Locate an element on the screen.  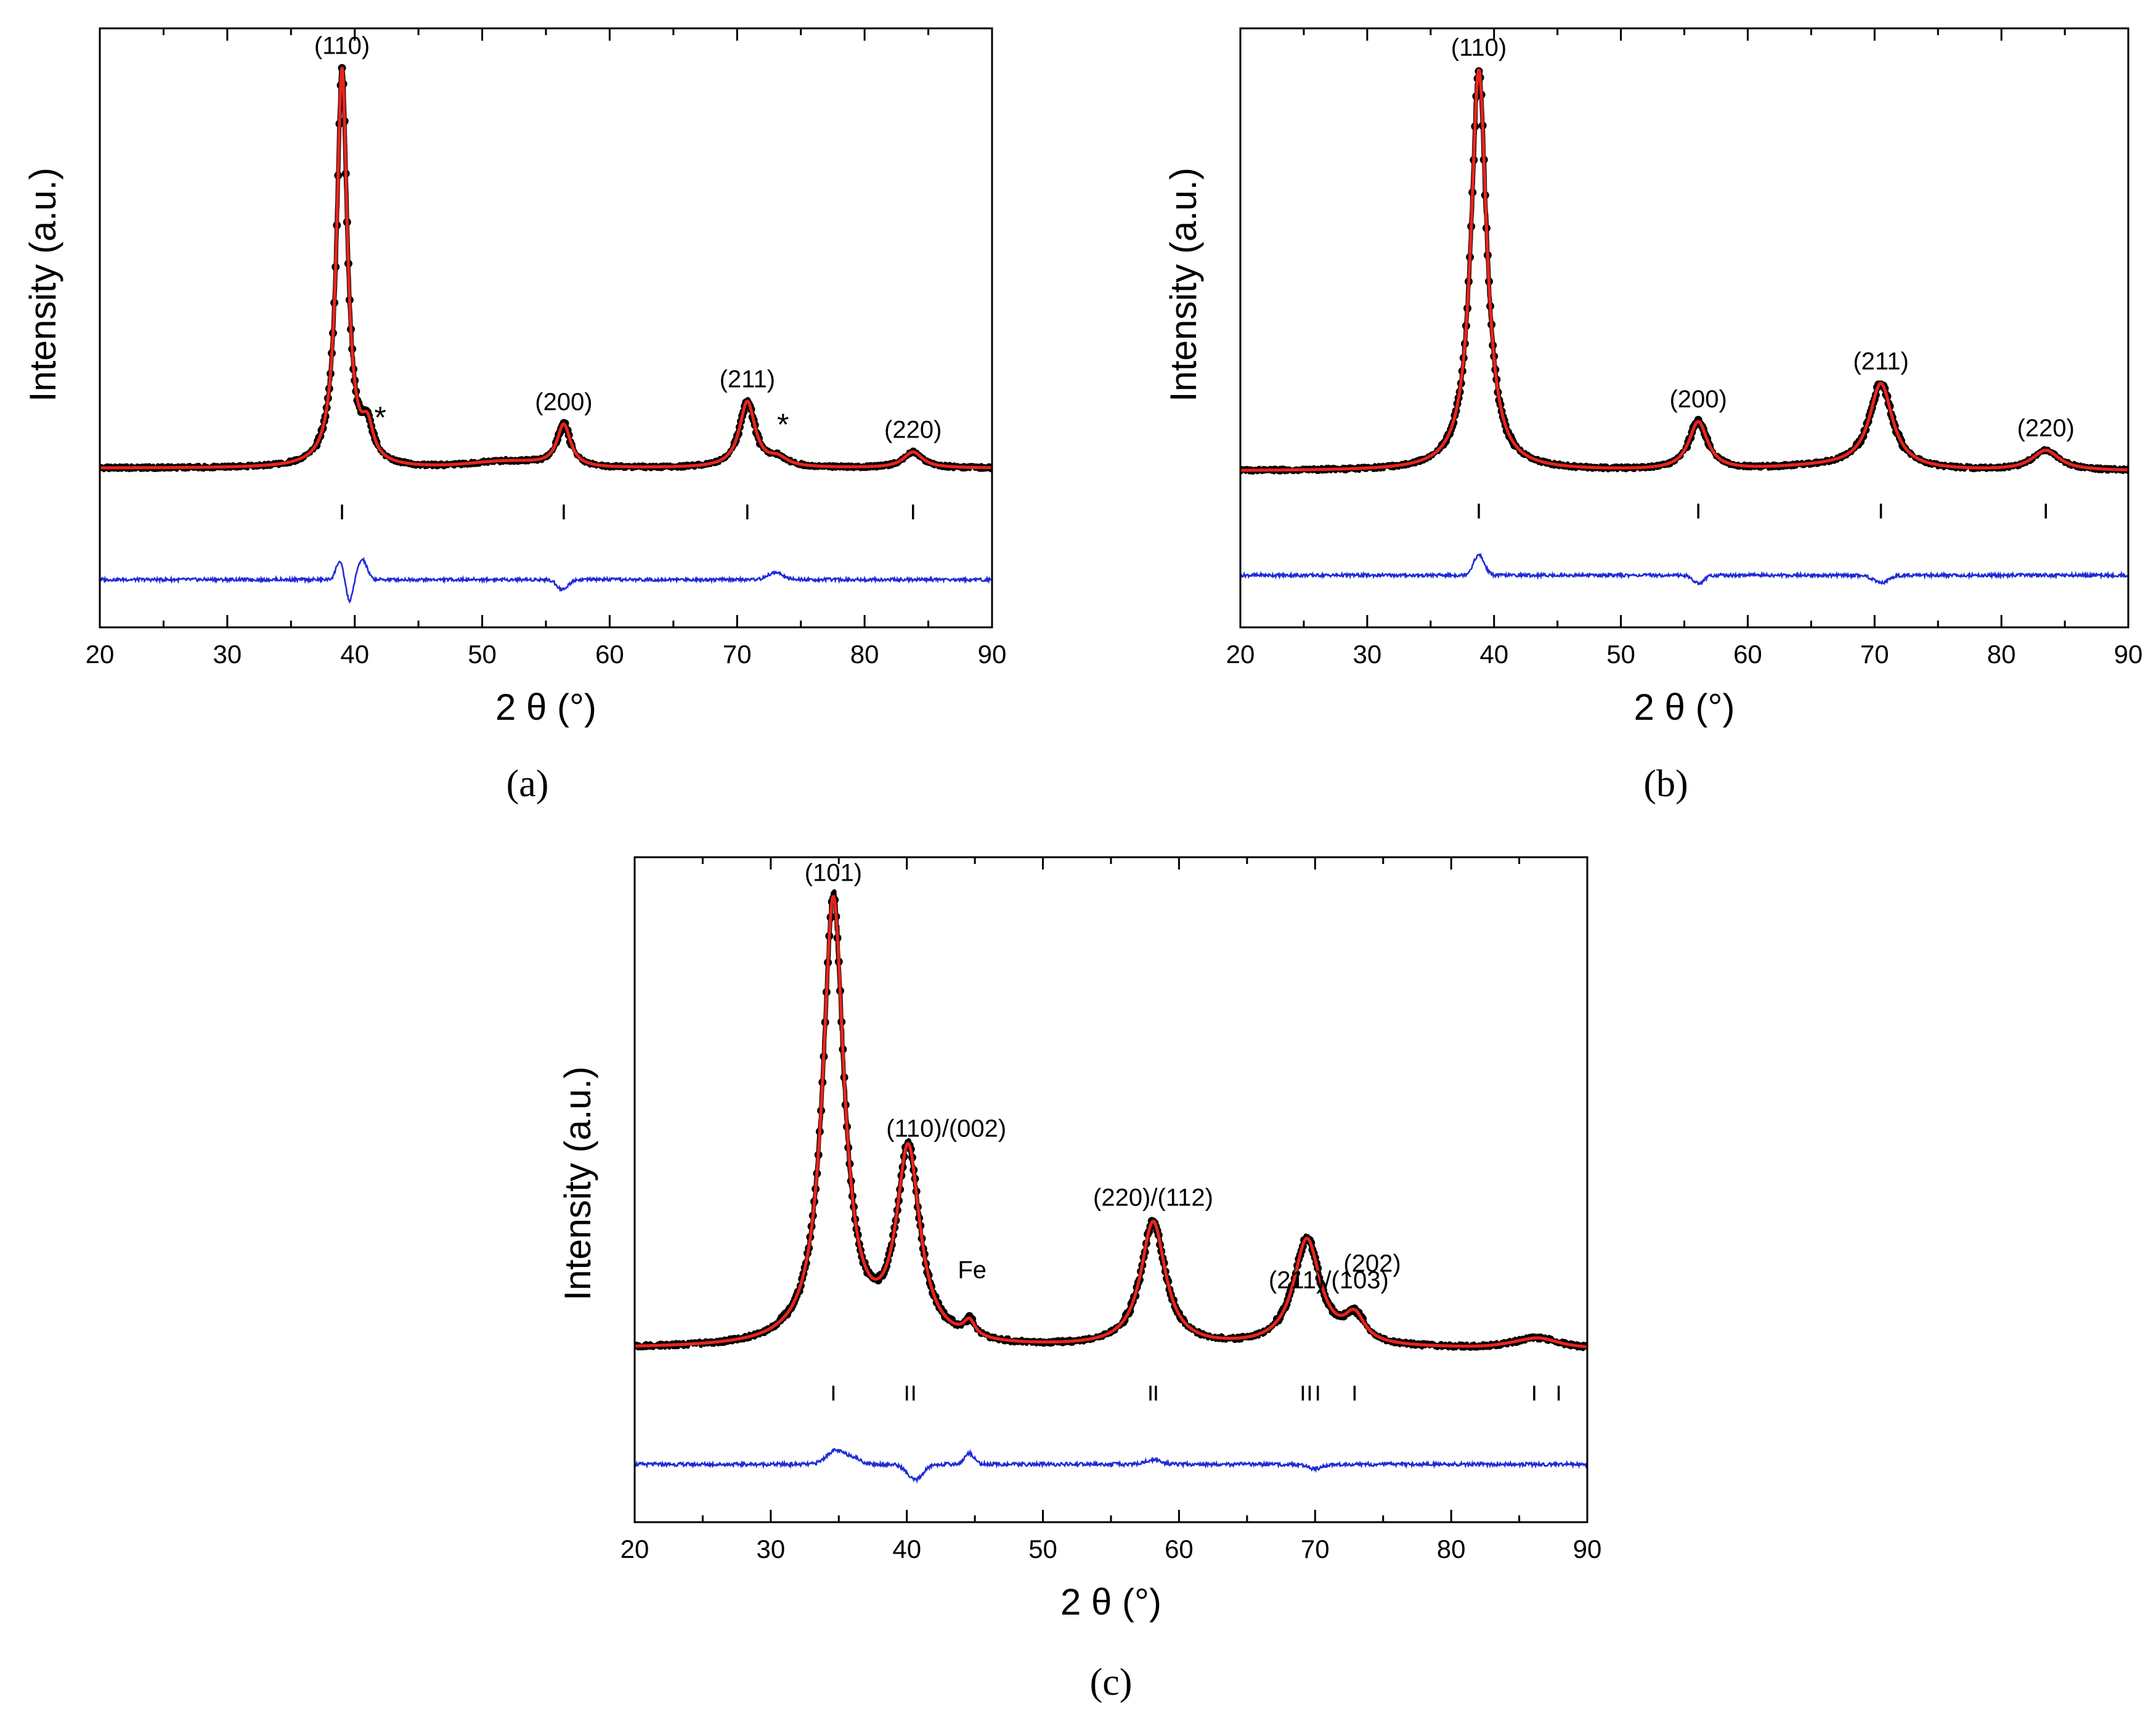
peak-label: (101) is located at coordinates (833, 872).